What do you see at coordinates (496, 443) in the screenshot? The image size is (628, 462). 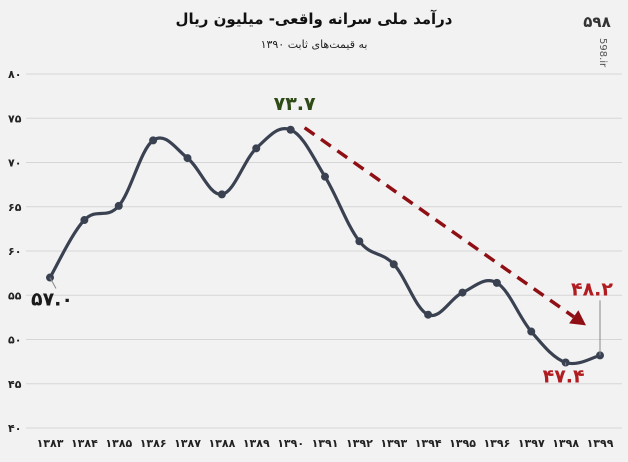 I see `x-tick-label: ۱۳۹۶` at bounding box center [496, 443].